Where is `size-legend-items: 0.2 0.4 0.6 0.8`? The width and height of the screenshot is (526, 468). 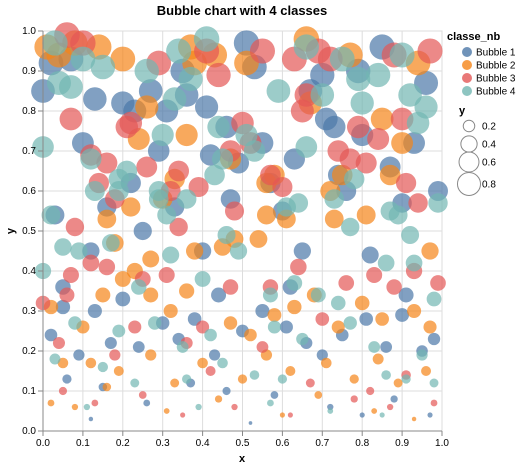 size-legend-items: 0.2 0.4 0.6 0.8 is located at coordinates (476, 158).